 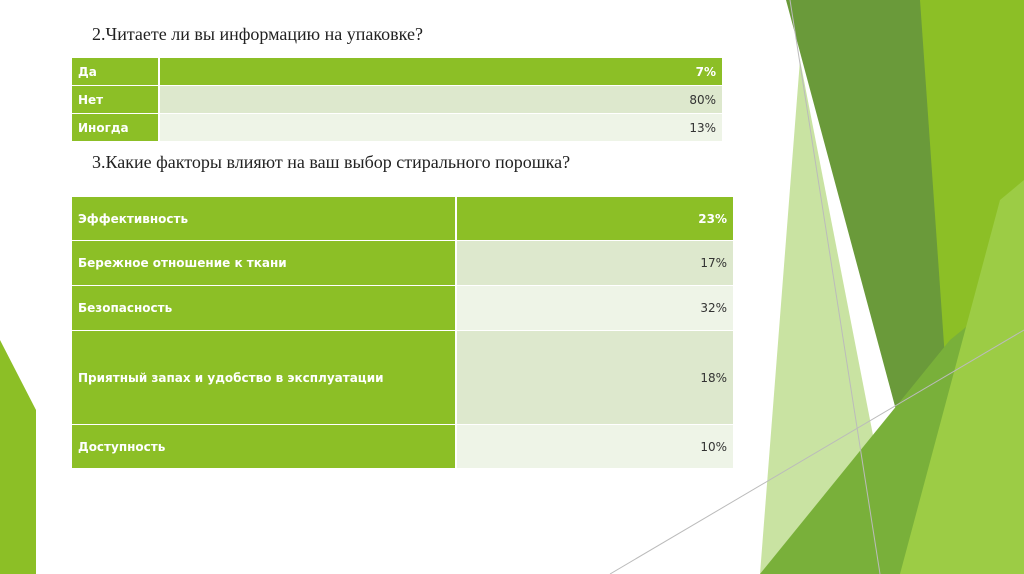 What do you see at coordinates (595, 218) in the screenshot?
I see `row-value: 23%` at bounding box center [595, 218].